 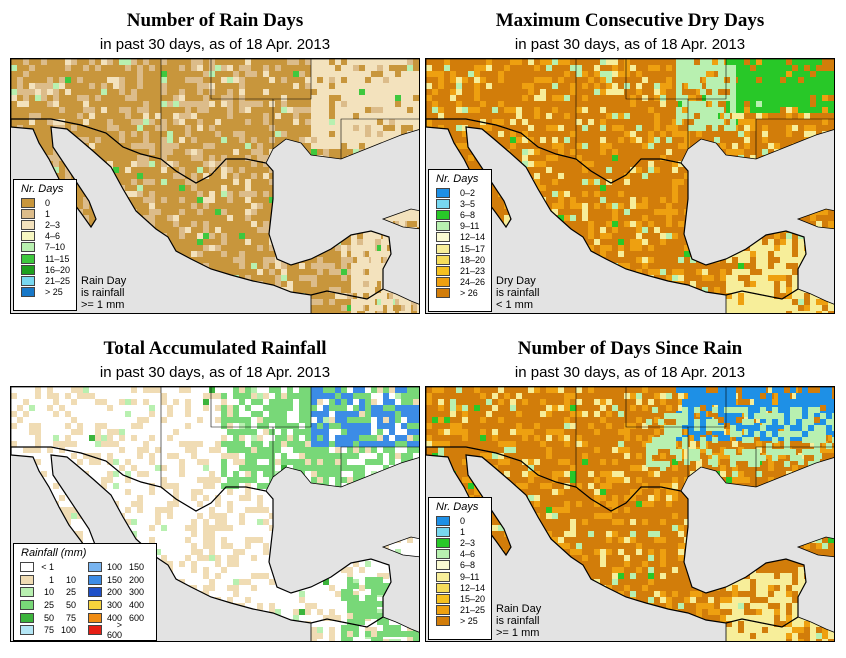 I want to click on legend-label: 3–5, so click(x=468, y=203).